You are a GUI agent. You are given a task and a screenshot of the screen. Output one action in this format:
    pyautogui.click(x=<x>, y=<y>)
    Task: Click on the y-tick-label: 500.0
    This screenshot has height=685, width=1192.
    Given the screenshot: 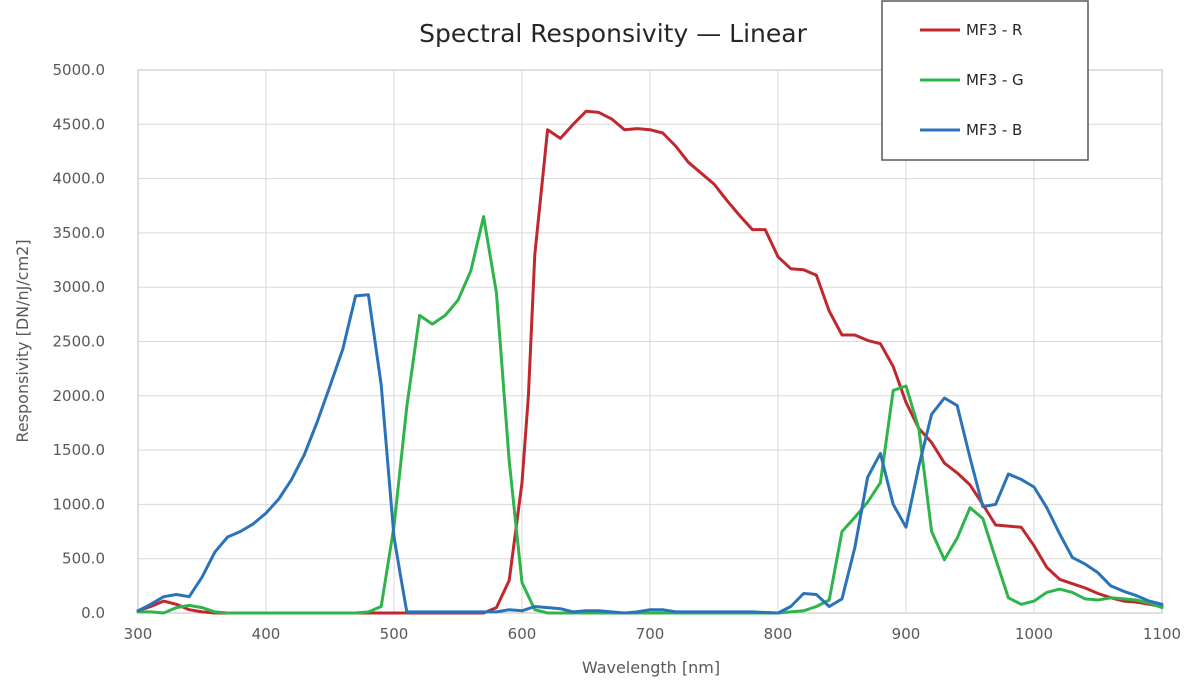 What is the action you would take?
    pyautogui.click(x=83, y=559)
    